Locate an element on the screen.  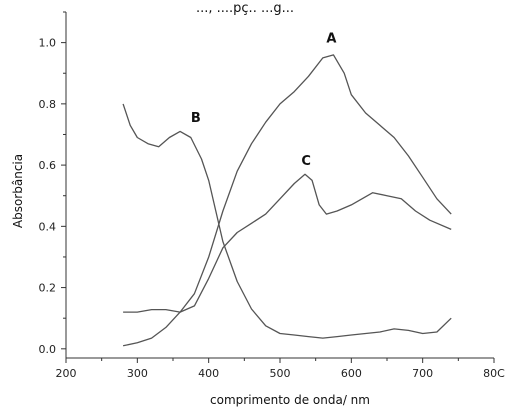
x-tick-label: 300 is located at coordinates (137, 373).